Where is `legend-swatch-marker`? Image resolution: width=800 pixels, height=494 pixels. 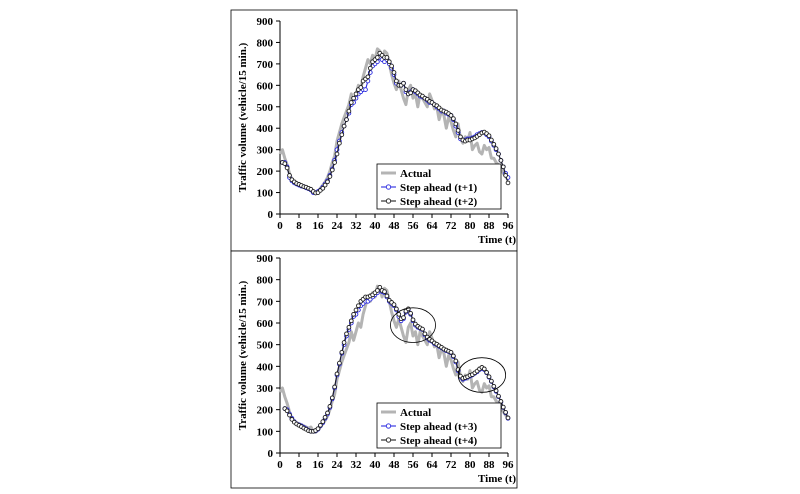
legend-swatch-marker is located at coordinates (388, 440).